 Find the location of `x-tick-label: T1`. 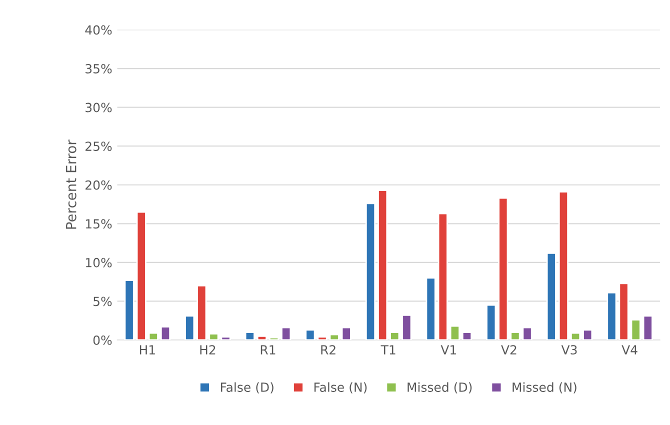

x-tick-label: T1 is located at coordinates (388, 349).